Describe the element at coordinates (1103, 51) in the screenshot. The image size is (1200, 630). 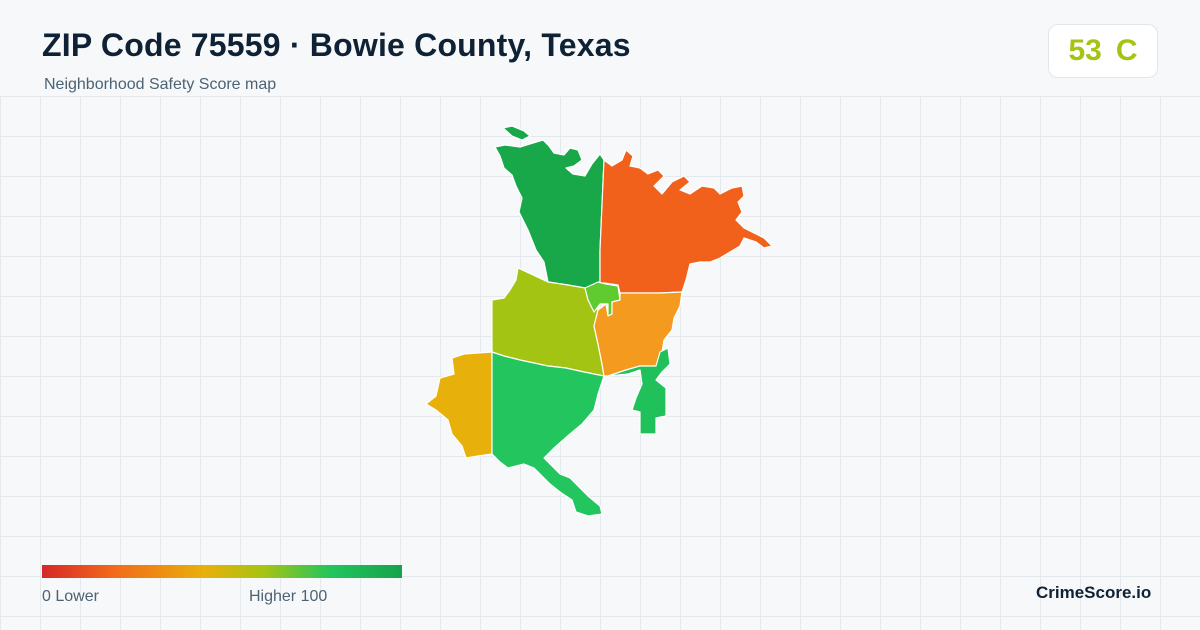
I see `score-badge: 53 C` at that location.